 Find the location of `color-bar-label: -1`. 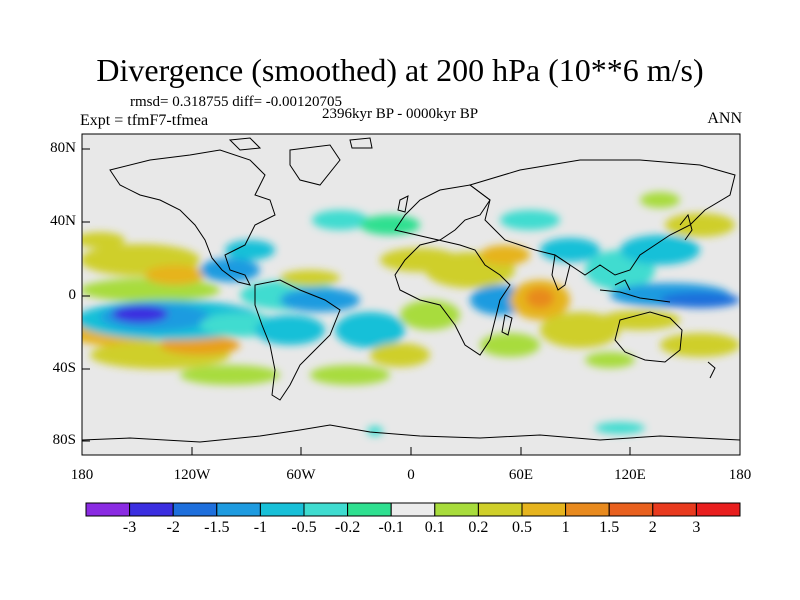

color-bar-label: -1 is located at coordinates (260, 527).